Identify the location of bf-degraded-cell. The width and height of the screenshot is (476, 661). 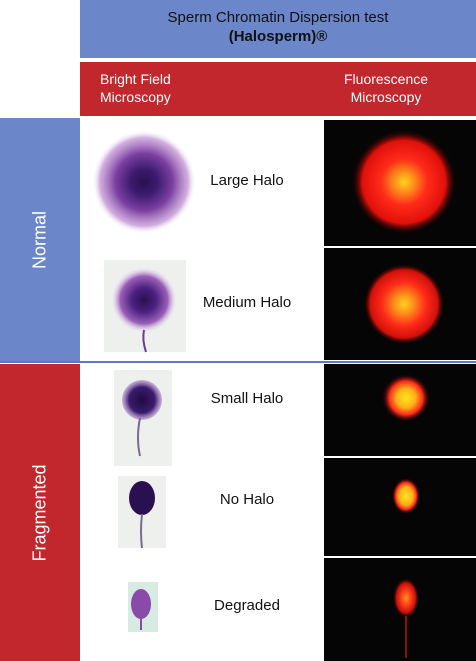
(143, 607).